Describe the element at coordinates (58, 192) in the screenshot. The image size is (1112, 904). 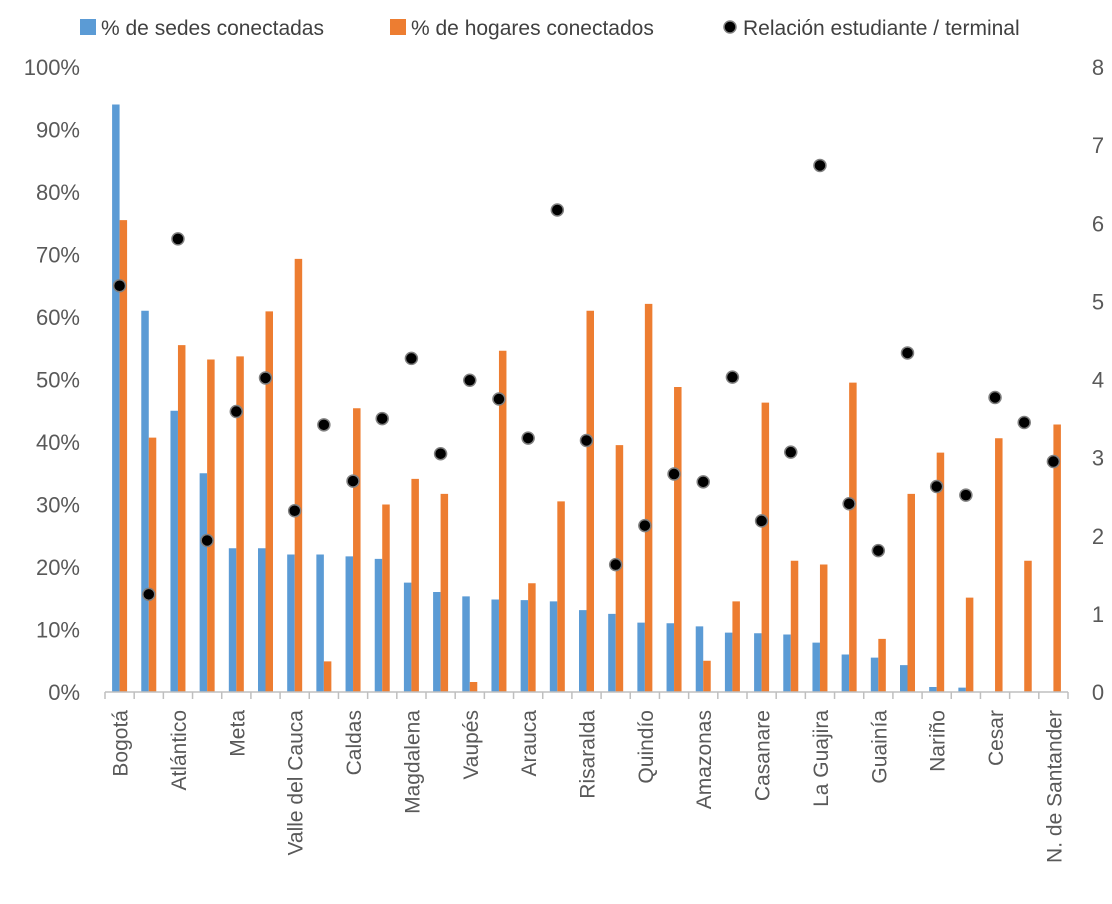
I see `left-tick-label: 80%` at that location.